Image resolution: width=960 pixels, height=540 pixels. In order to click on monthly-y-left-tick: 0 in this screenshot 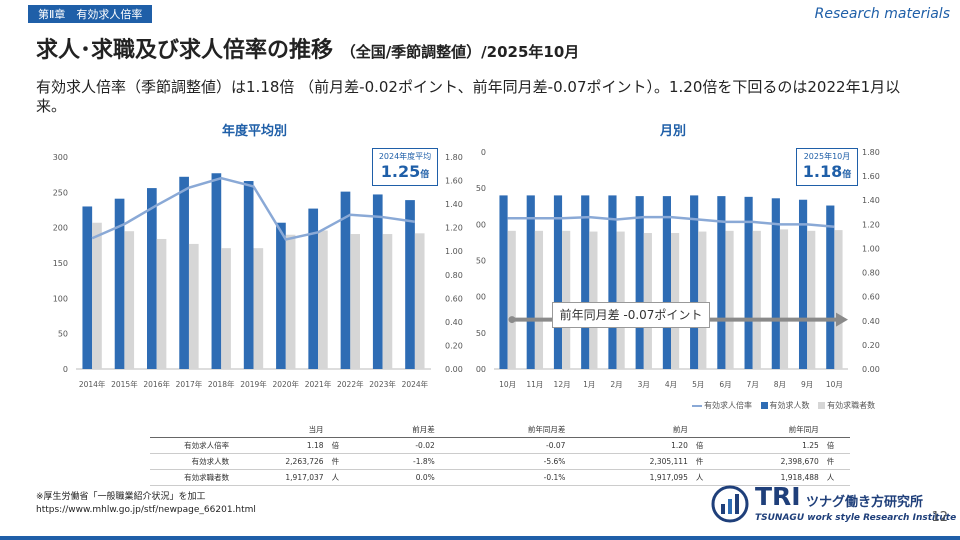, I will do `click(483, 152)`.